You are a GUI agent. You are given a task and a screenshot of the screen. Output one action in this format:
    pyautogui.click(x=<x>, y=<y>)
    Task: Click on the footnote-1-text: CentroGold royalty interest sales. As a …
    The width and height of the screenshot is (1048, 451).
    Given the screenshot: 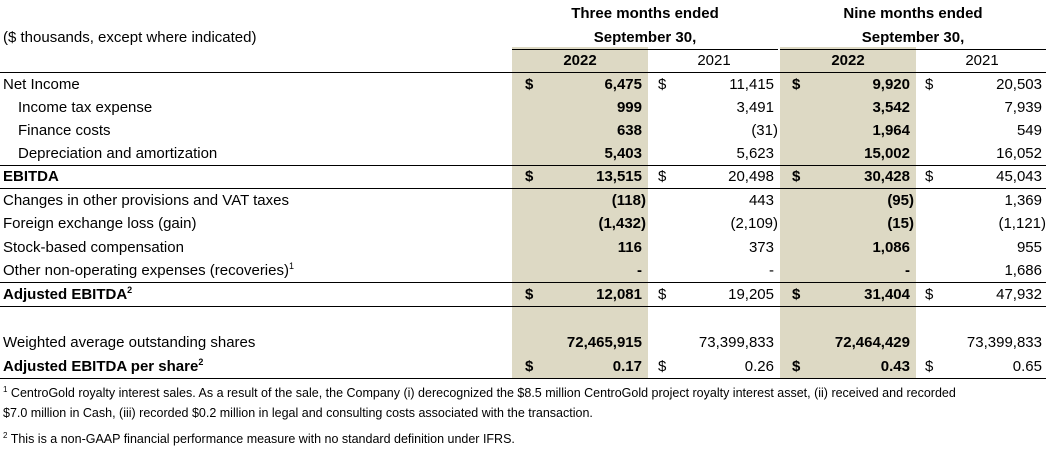 What is the action you would take?
    pyautogui.click(x=481, y=393)
    